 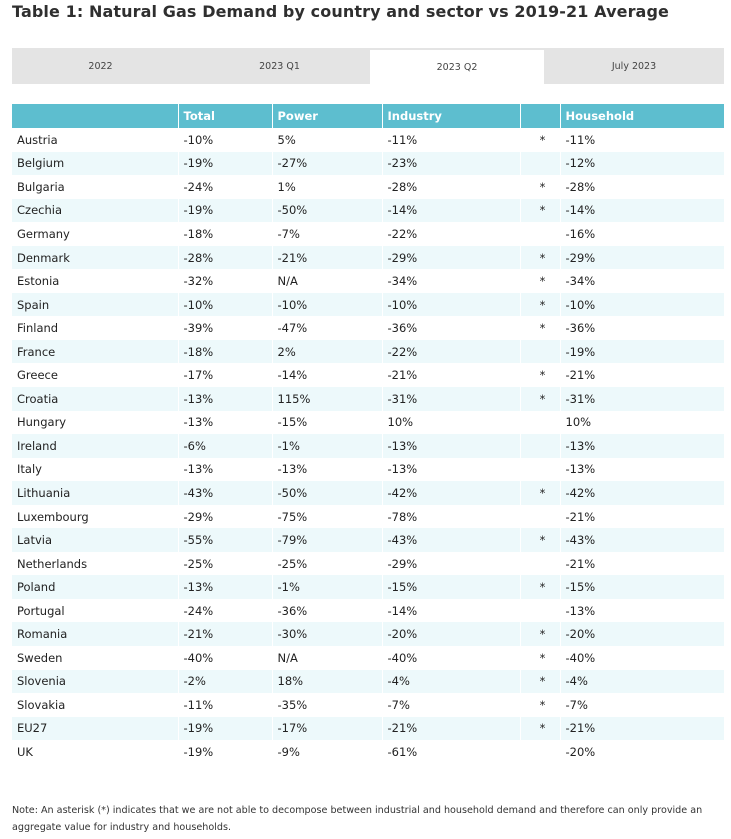 I want to click on power-cell: -13%, so click(x=326, y=469).